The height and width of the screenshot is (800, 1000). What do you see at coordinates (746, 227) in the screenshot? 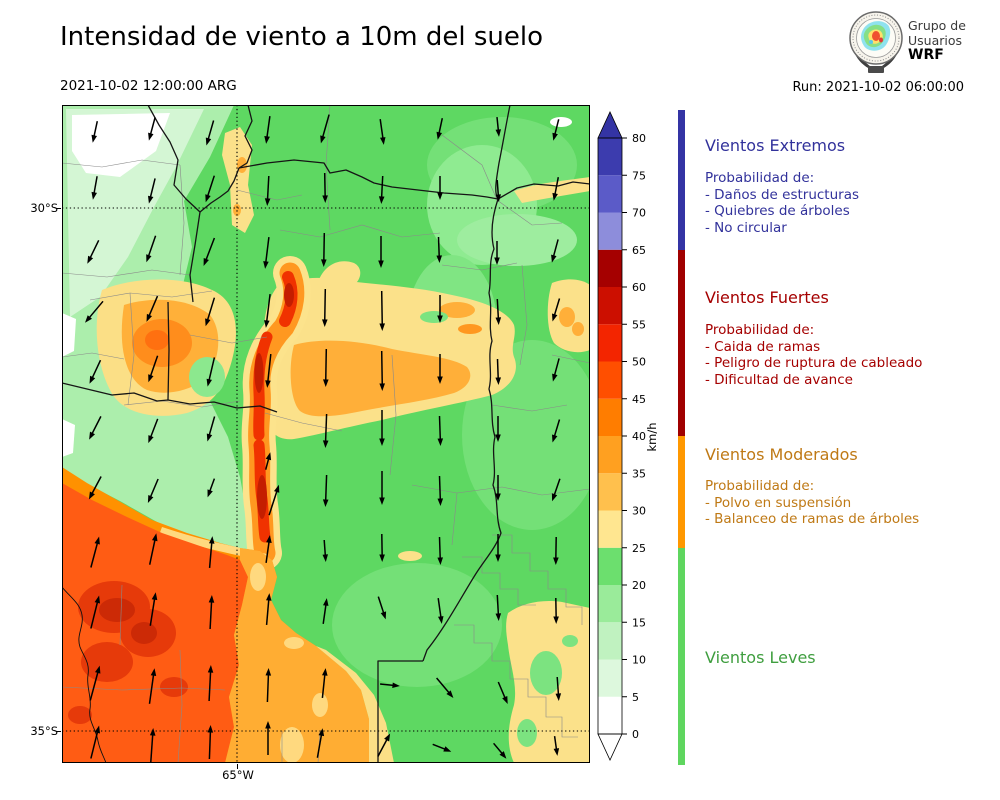
I see `prob-item: - No circular` at bounding box center [746, 227].